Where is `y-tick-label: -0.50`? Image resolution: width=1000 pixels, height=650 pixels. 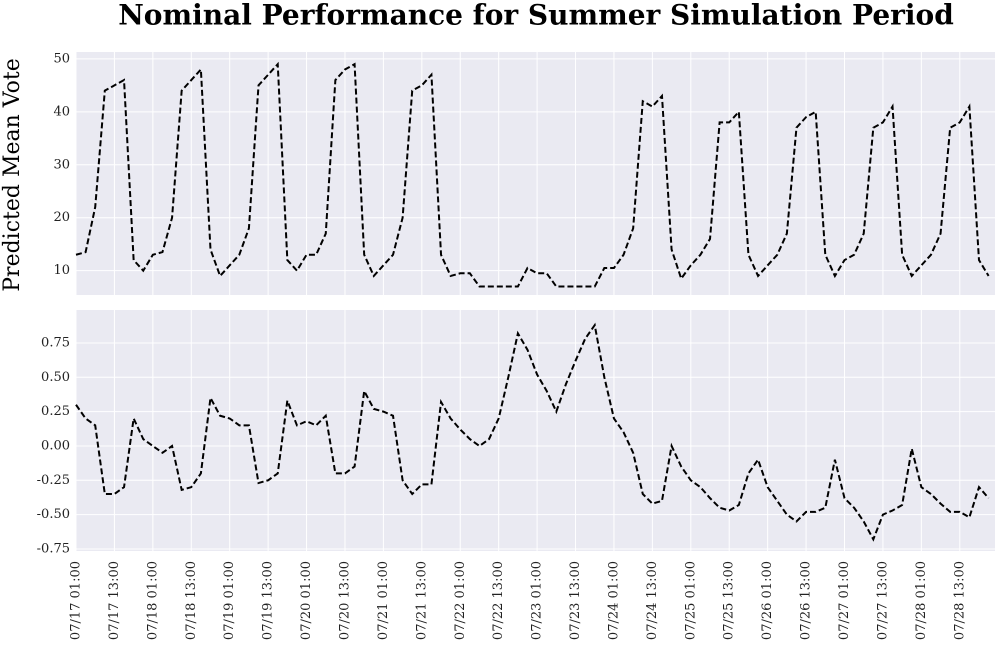
y-tick-label: -0.50 is located at coordinates (53, 514).